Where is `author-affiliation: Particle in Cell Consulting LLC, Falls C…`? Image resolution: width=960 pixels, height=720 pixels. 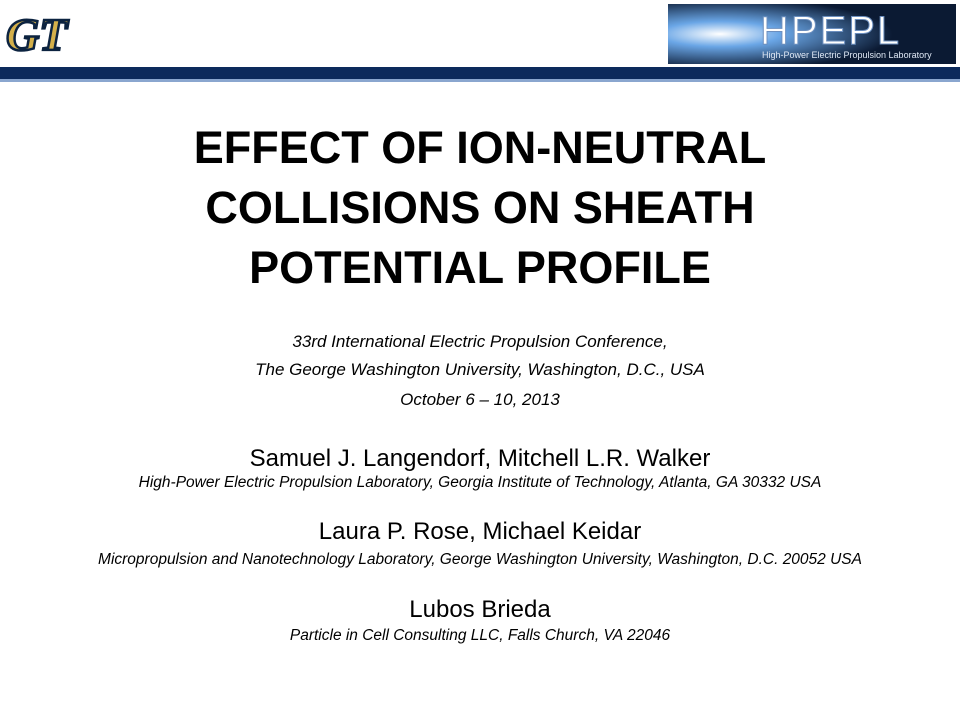
author-affiliation: Particle in Cell Consulting LLC, Falls C… is located at coordinates (480, 635).